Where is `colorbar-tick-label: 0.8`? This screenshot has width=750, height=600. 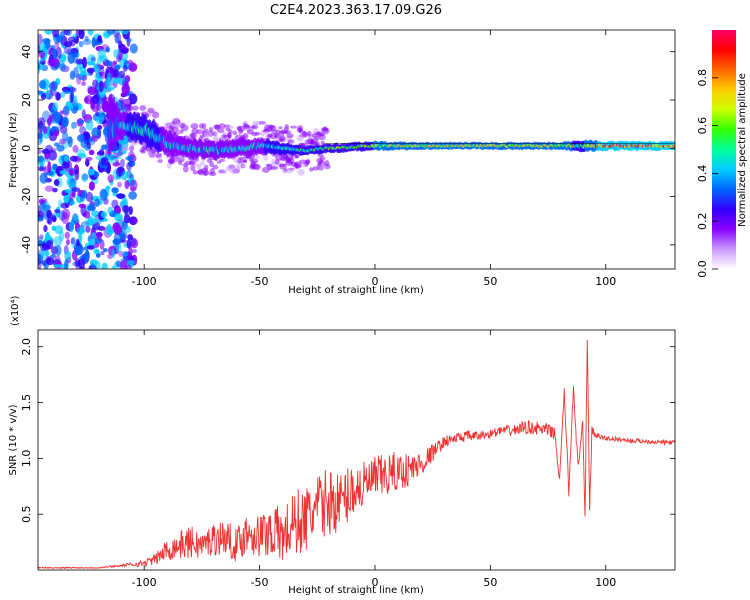
colorbar-tick-label: 0.8 is located at coordinates (702, 78).